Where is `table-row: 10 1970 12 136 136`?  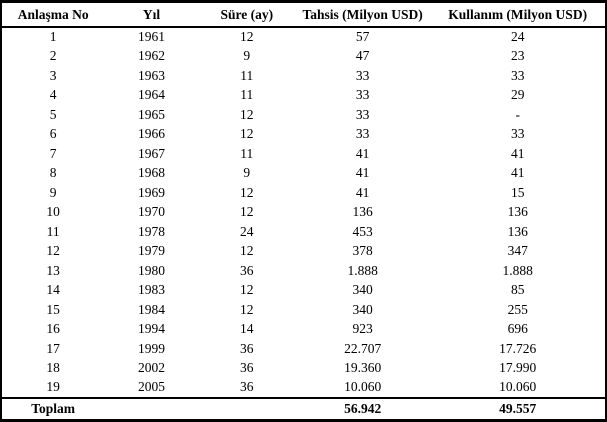
table-row: 10 1970 12 136 136 is located at coordinates (303, 212).